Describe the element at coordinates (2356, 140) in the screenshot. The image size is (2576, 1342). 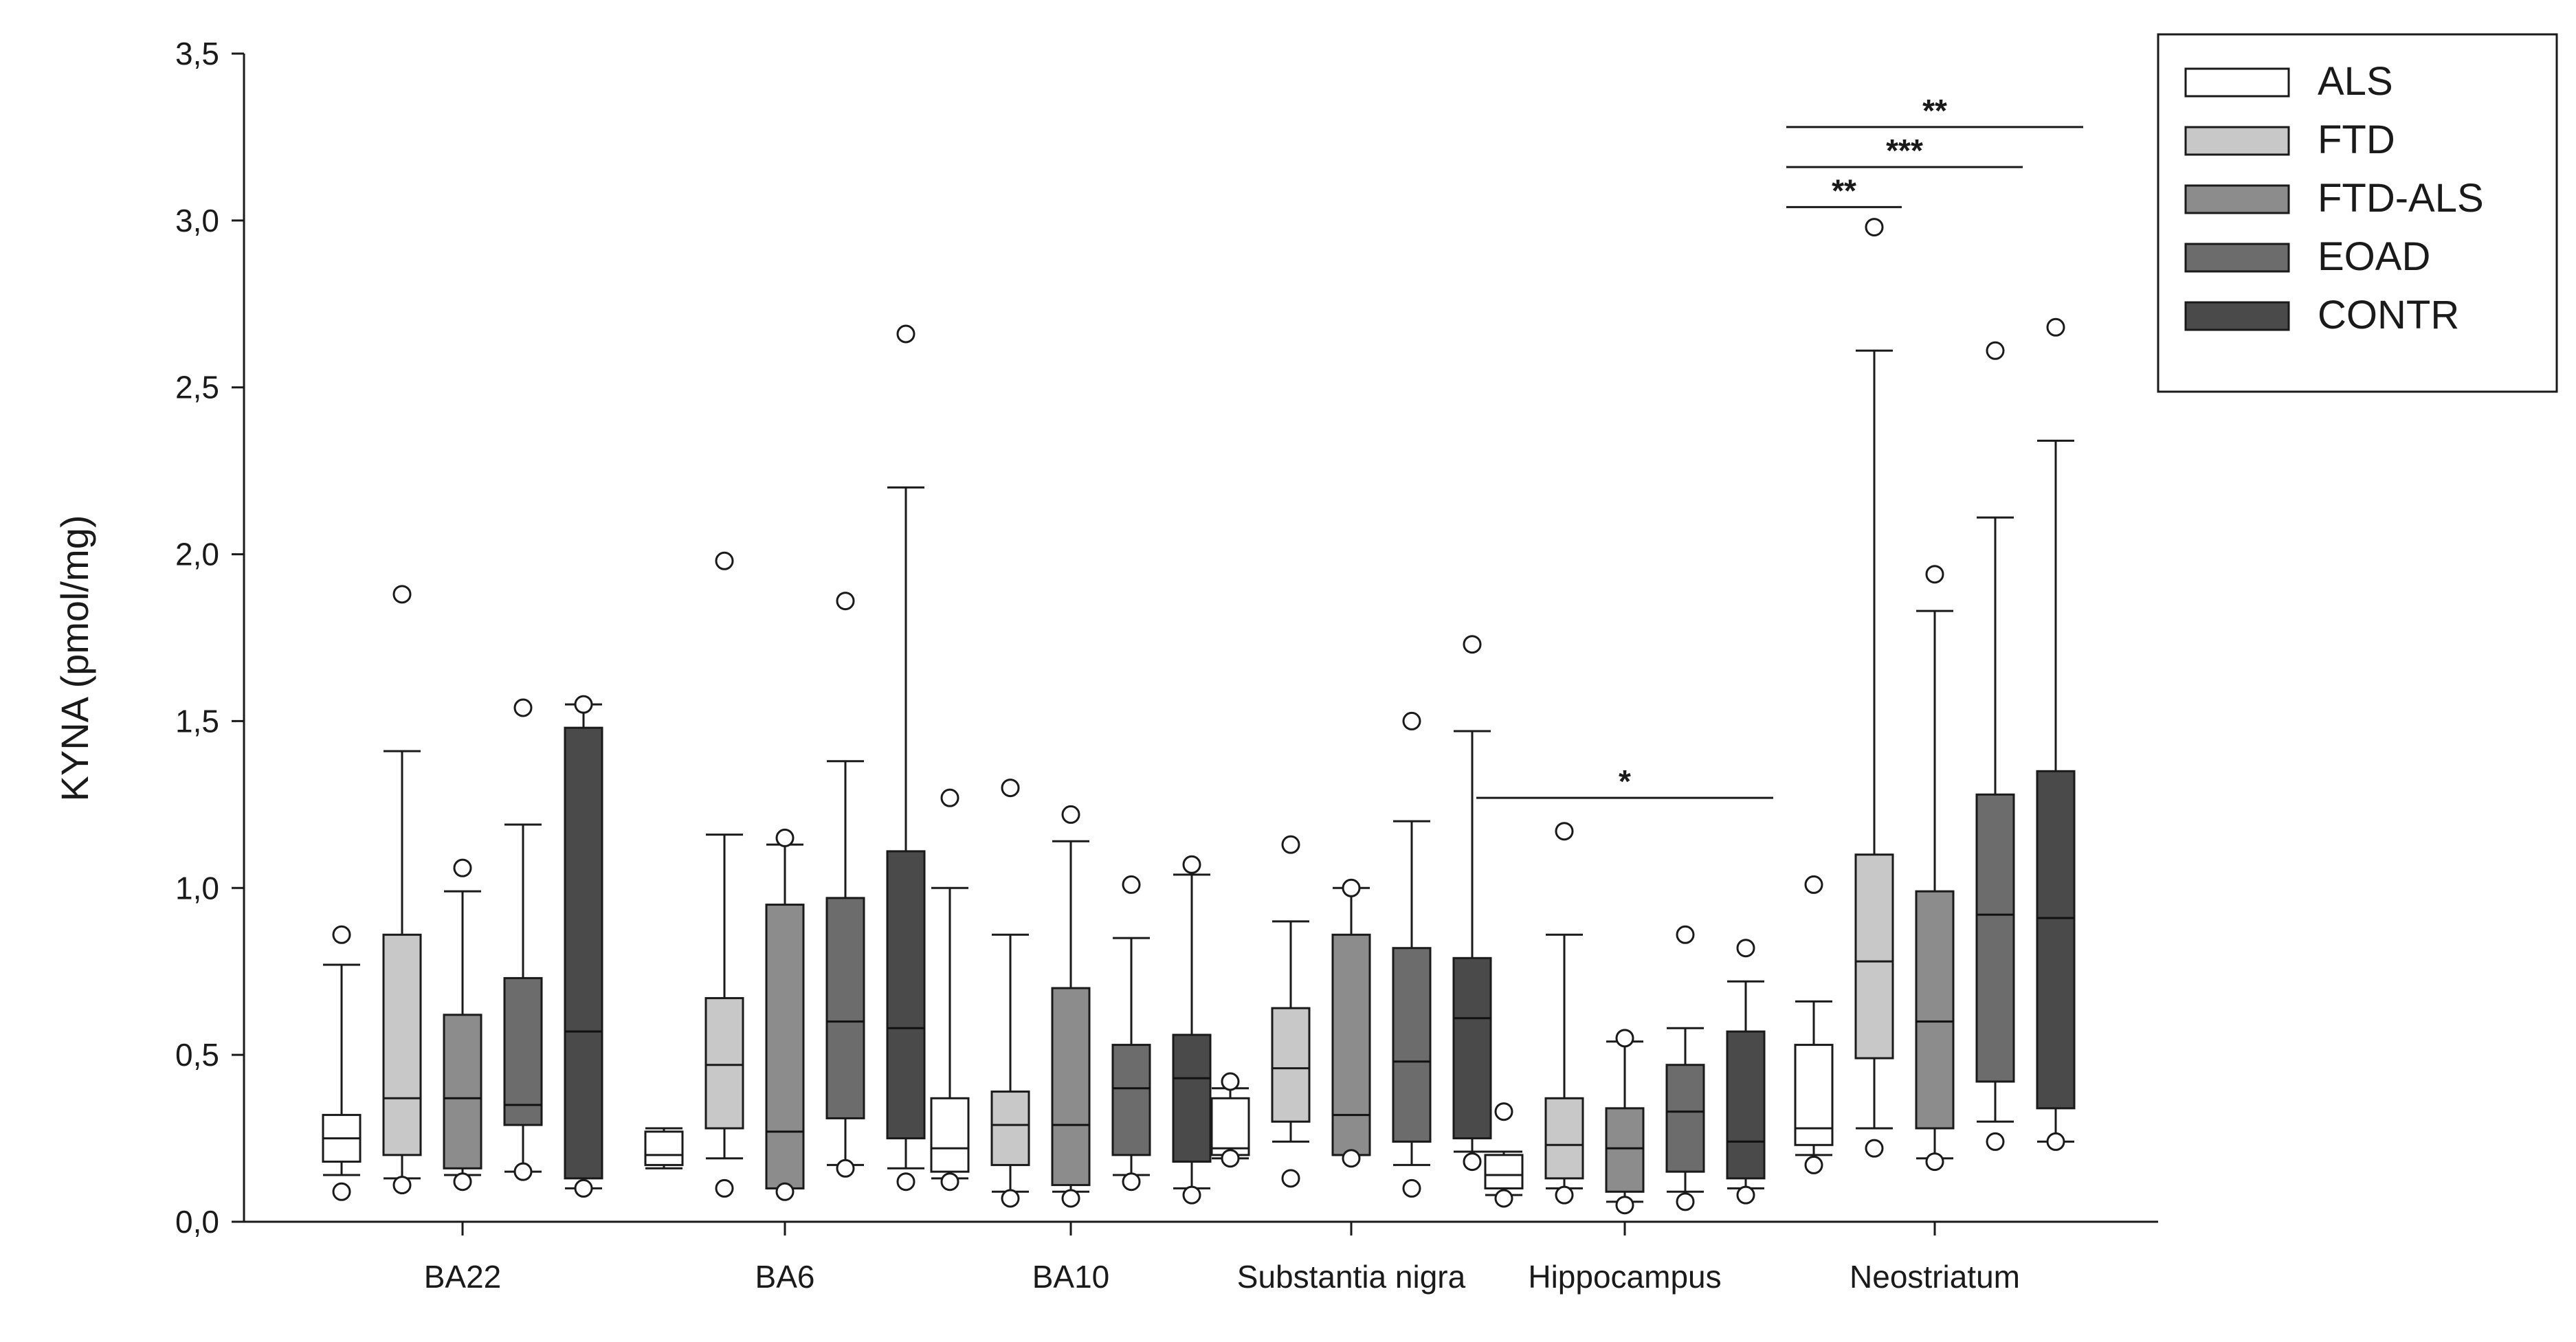
I see `legend-label-ftd: FTD` at that location.